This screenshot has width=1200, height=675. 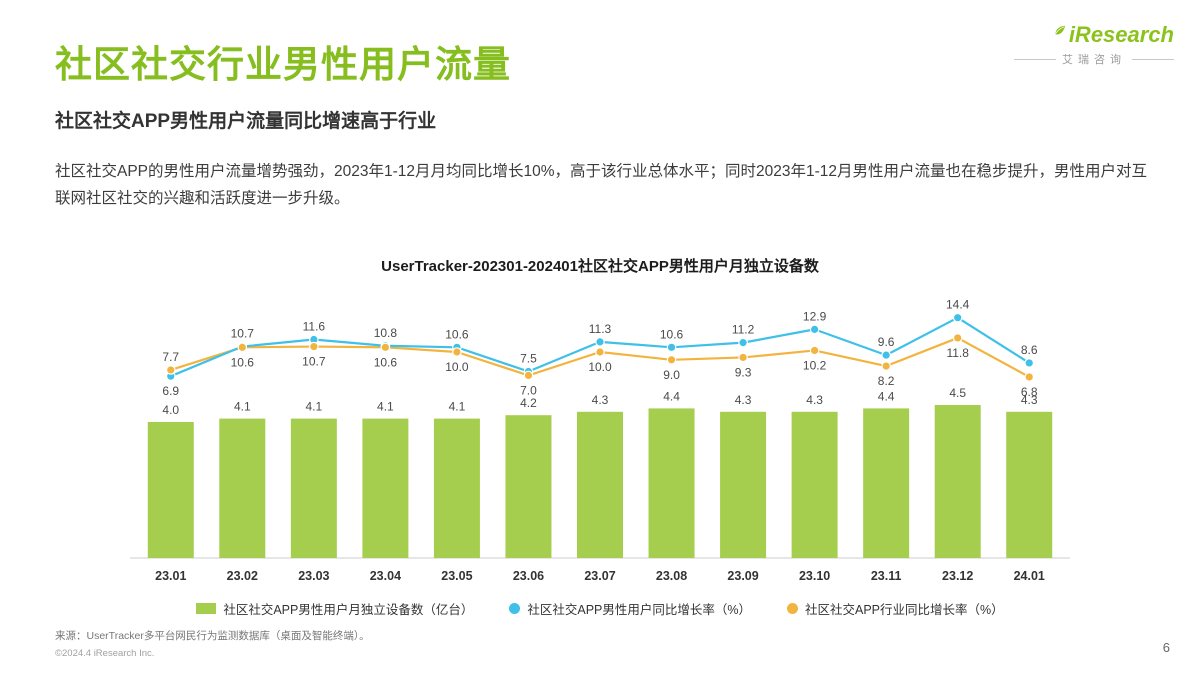 What do you see at coordinates (105, 653) in the screenshot?
I see `copyright: ©2024.4 iResearch Inc.` at bounding box center [105, 653].